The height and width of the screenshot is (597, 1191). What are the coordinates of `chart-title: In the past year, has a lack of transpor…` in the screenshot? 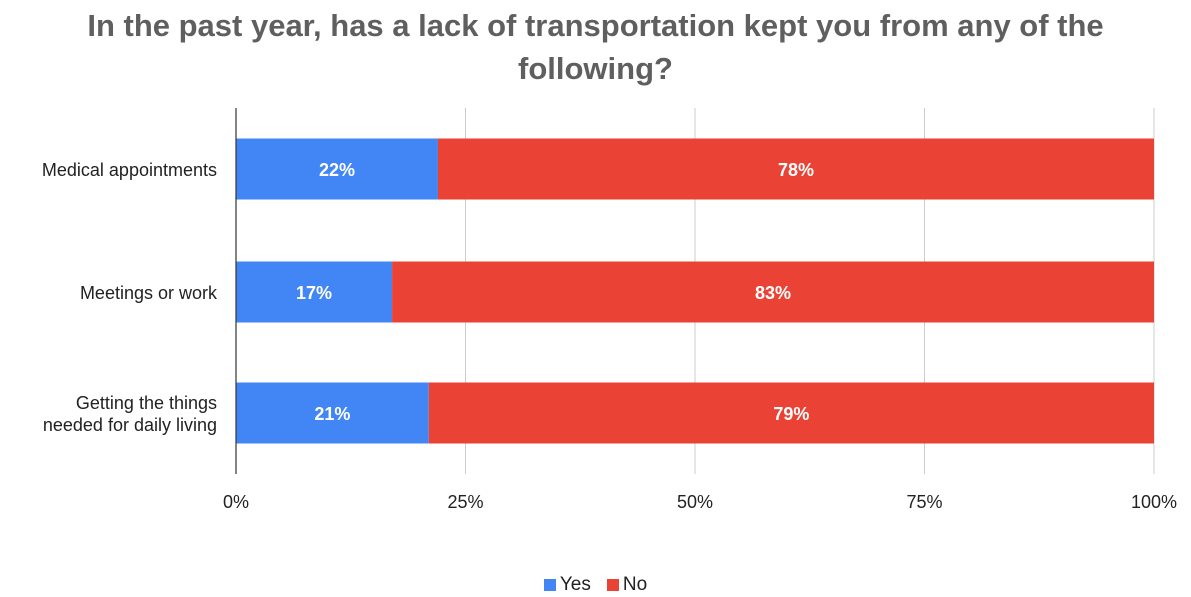 It's located at (595, 47).